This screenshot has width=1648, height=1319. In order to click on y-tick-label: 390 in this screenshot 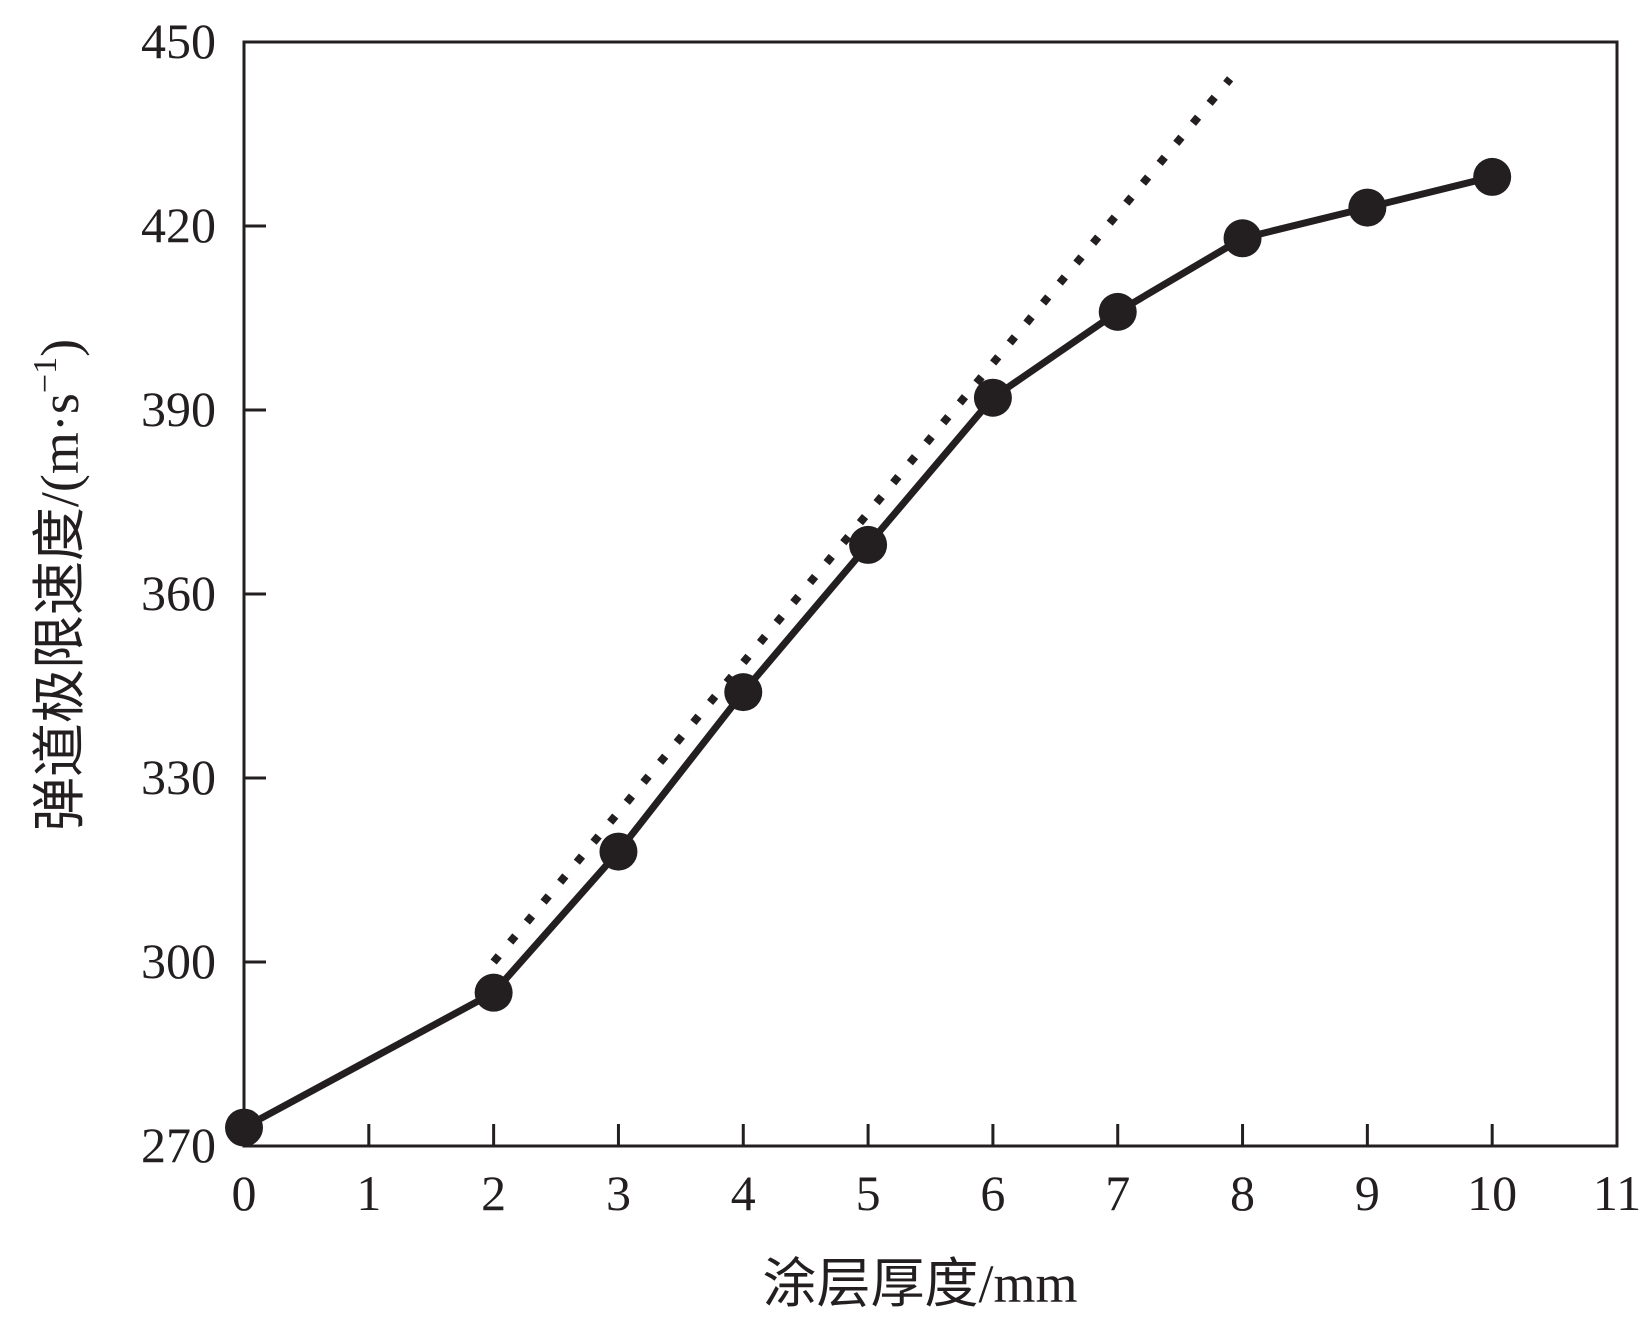, I will do `click(178, 409)`.